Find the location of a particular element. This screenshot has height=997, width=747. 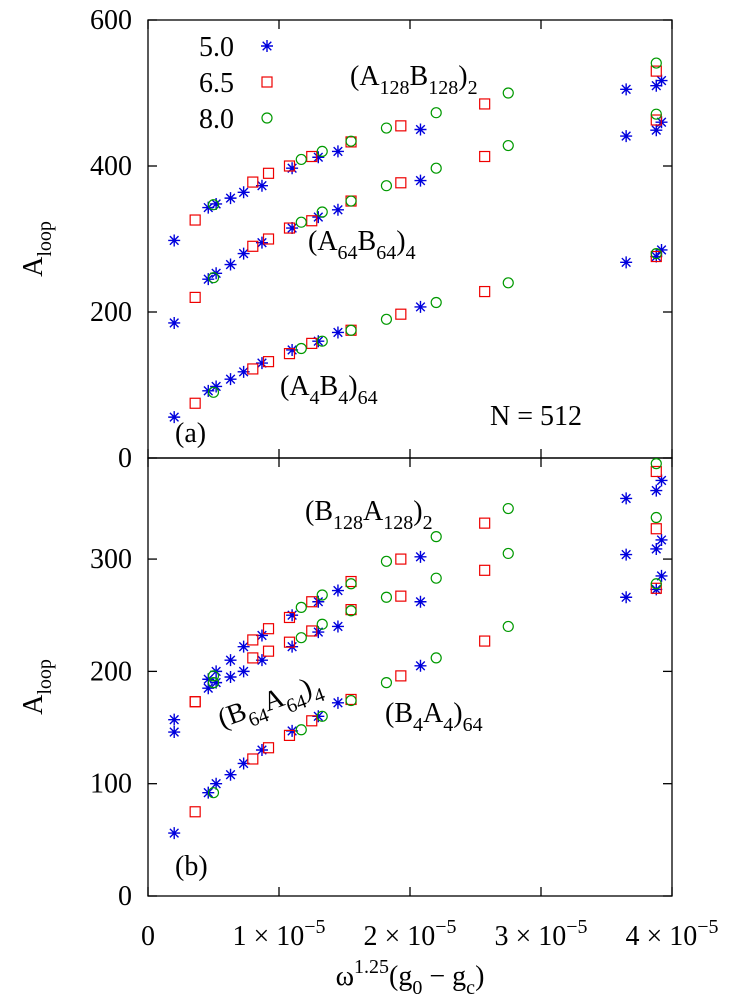

y-tick-label: 100 is located at coordinates (111, 784).